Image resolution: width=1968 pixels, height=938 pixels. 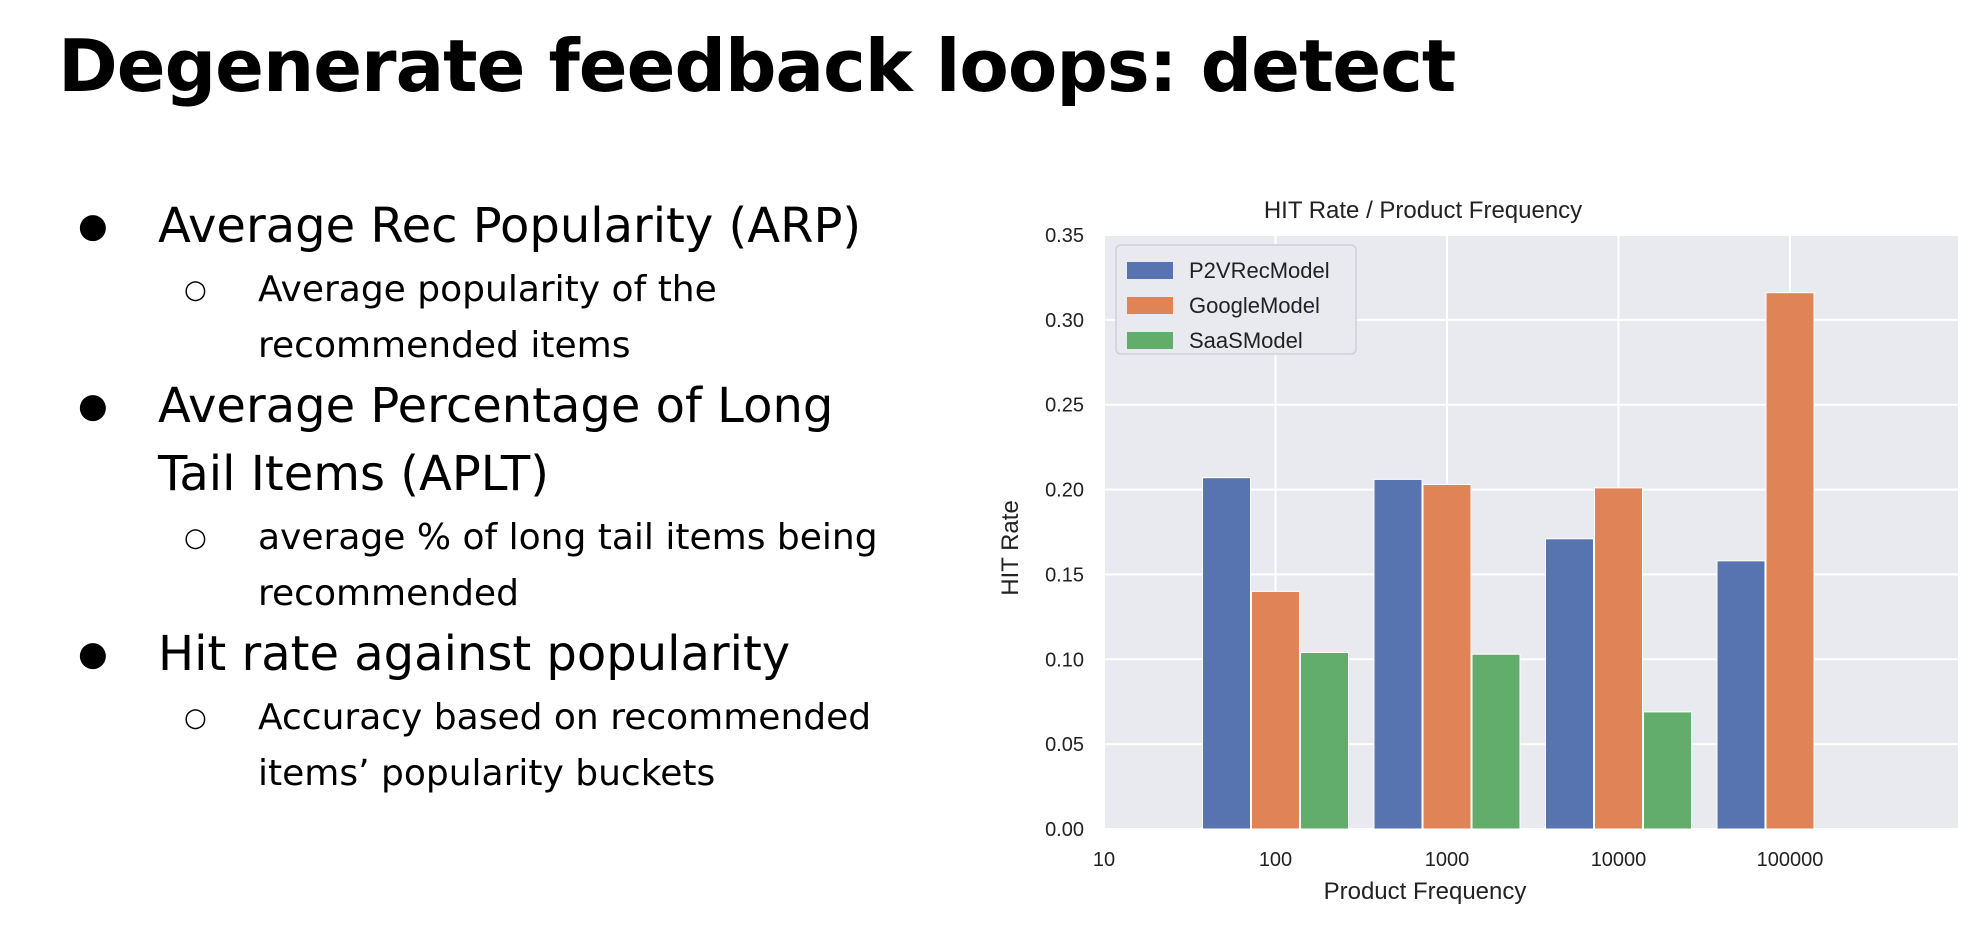 What do you see at coordinates (510, 226) in the screenshot?
I see `bullet-text: Average Rec Popularity (ARP)` at bounding box center [510, 226].